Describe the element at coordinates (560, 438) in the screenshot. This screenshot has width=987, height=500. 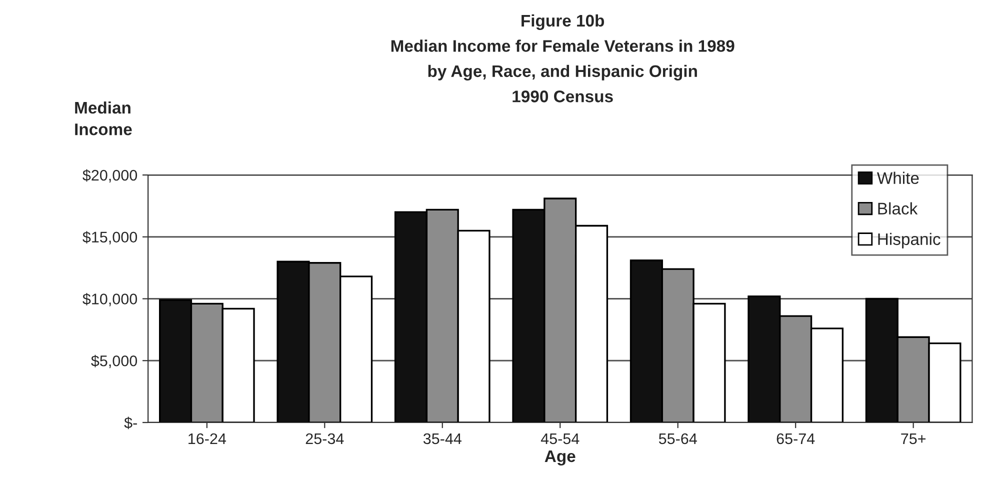
I see `x-tick-label: 45-54` at that location.